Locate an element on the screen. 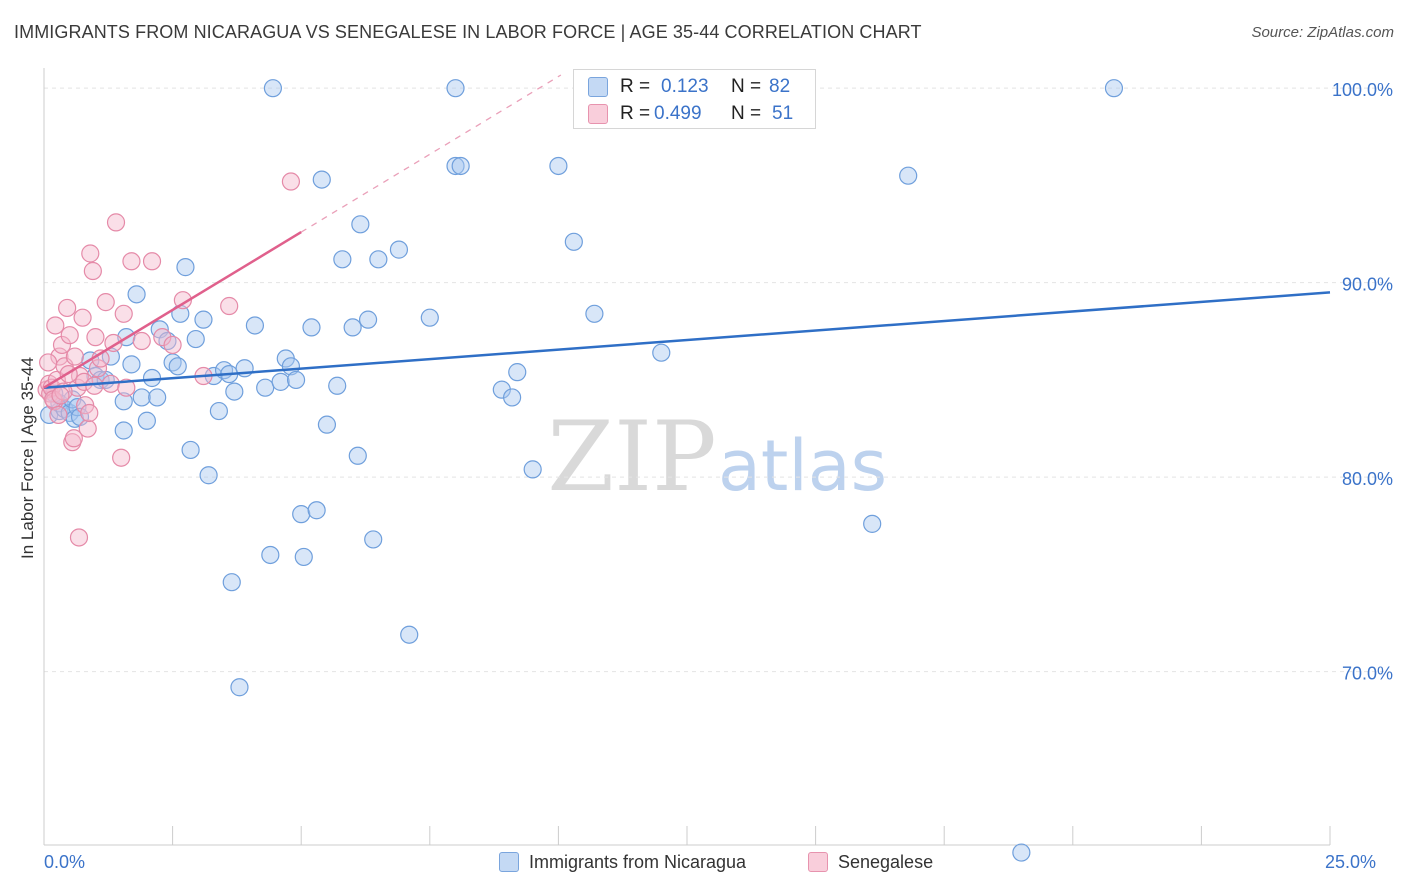 The height and width of the screenshot is (892, 1406). bottom-legend-swatch-pink is located at coordinates (818, 862).